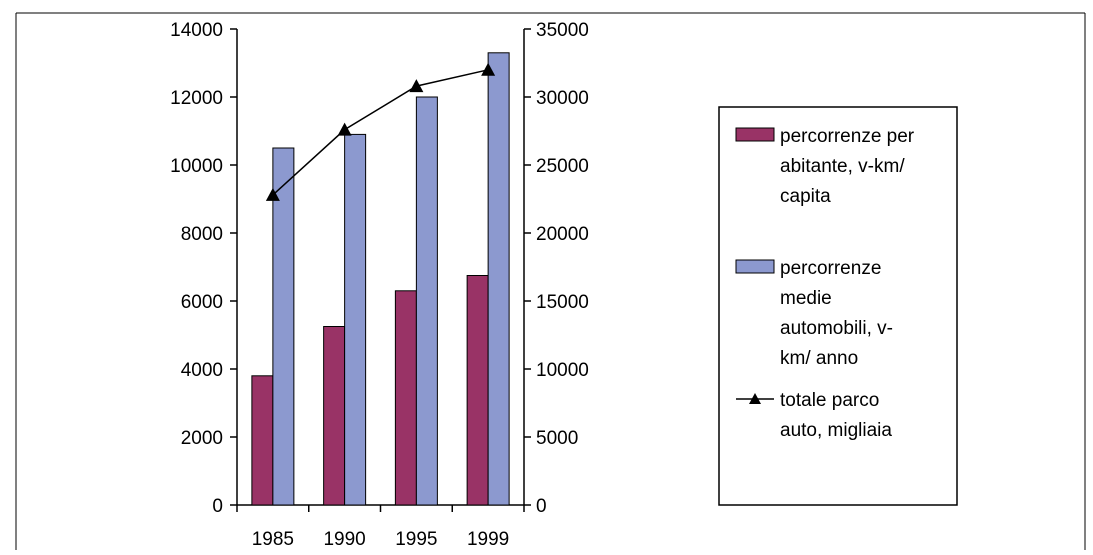 Image resolution: width=1093 pixels, height=555 pixels. I want to click on legend-label-line: medie, so click(806, 298).